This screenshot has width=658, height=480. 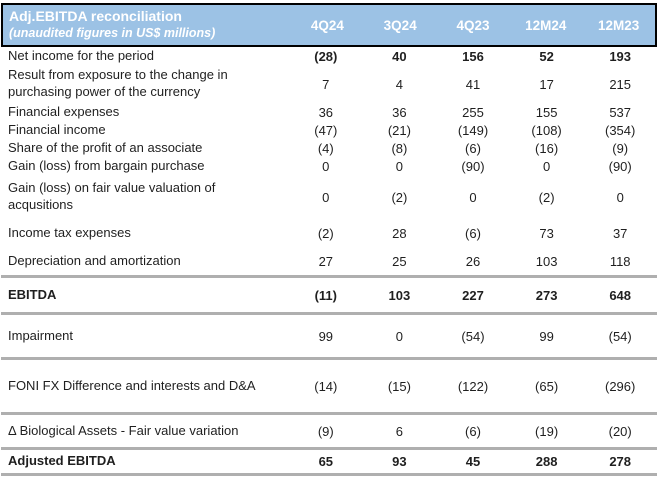 What do you see at coordinates (620, 461) in the screenshot?
I see `cell-value: 278` at bounding box center [620, 461].